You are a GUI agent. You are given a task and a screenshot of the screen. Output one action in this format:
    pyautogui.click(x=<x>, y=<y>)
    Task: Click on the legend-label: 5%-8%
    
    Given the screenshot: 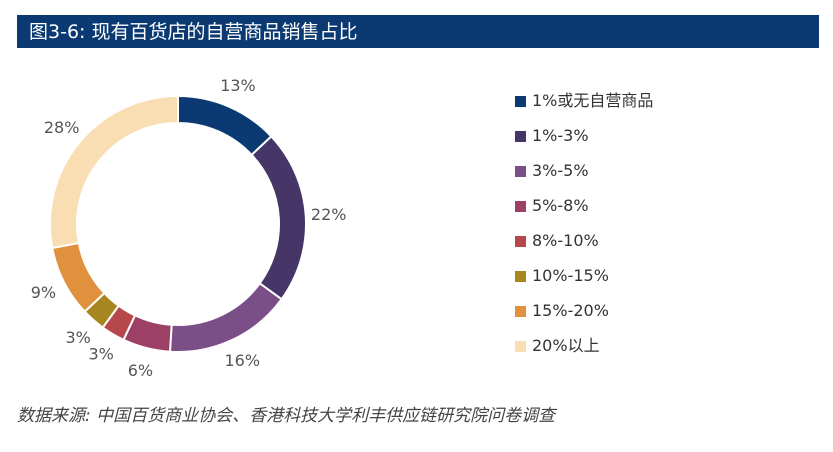 What is the action you would take?
    pyautogui.click(x=560, y=205)
    